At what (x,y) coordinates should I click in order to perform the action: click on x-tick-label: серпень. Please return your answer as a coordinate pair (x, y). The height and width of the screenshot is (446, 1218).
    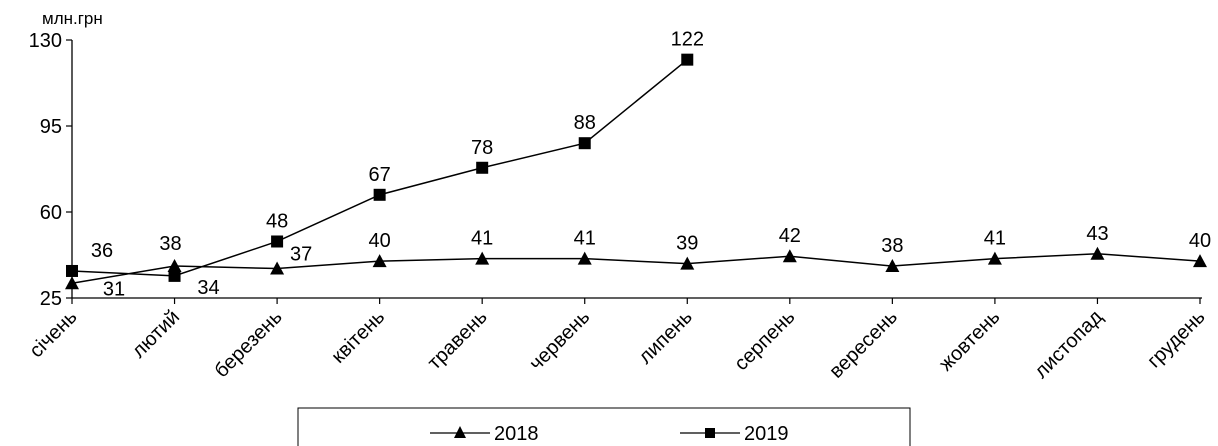
    Looking at the image, I should click on (764, 340).